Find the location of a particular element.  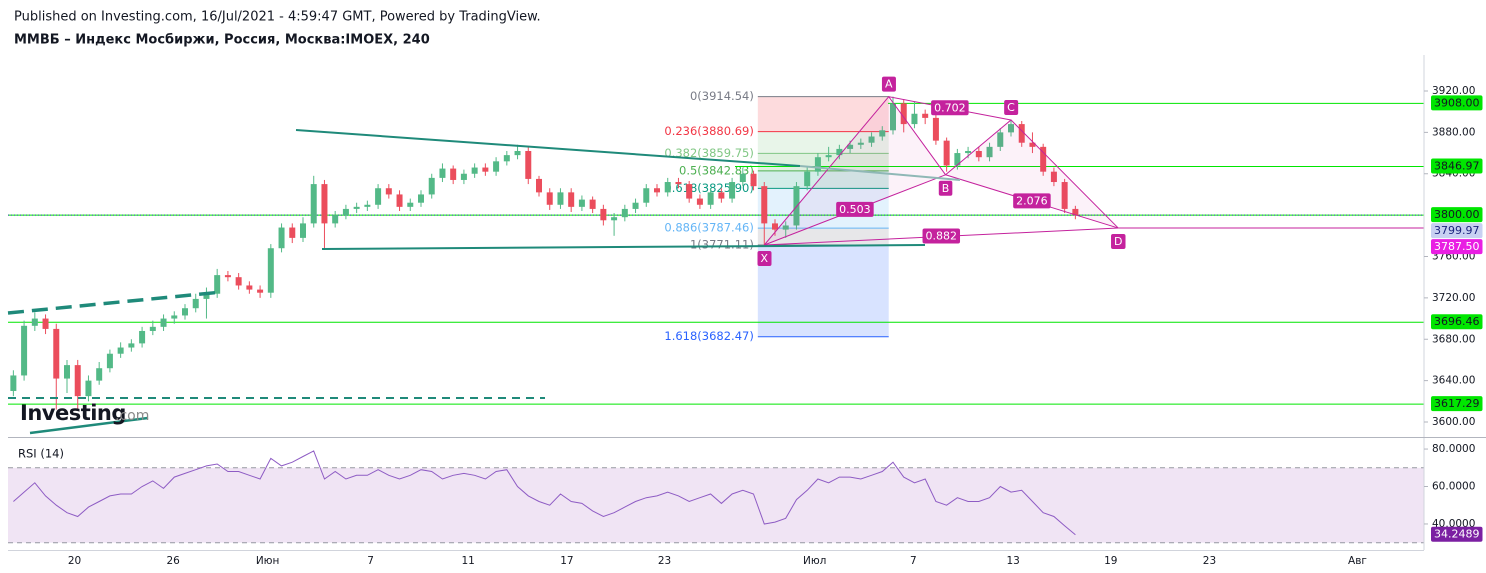

price-tick-label: 3920.00 is located at coordinates (1453, 91).